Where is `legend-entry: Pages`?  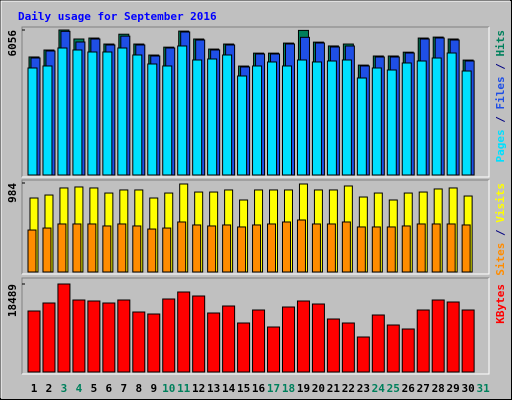 legend-entry: Pages is located at coordinates (500, 145).